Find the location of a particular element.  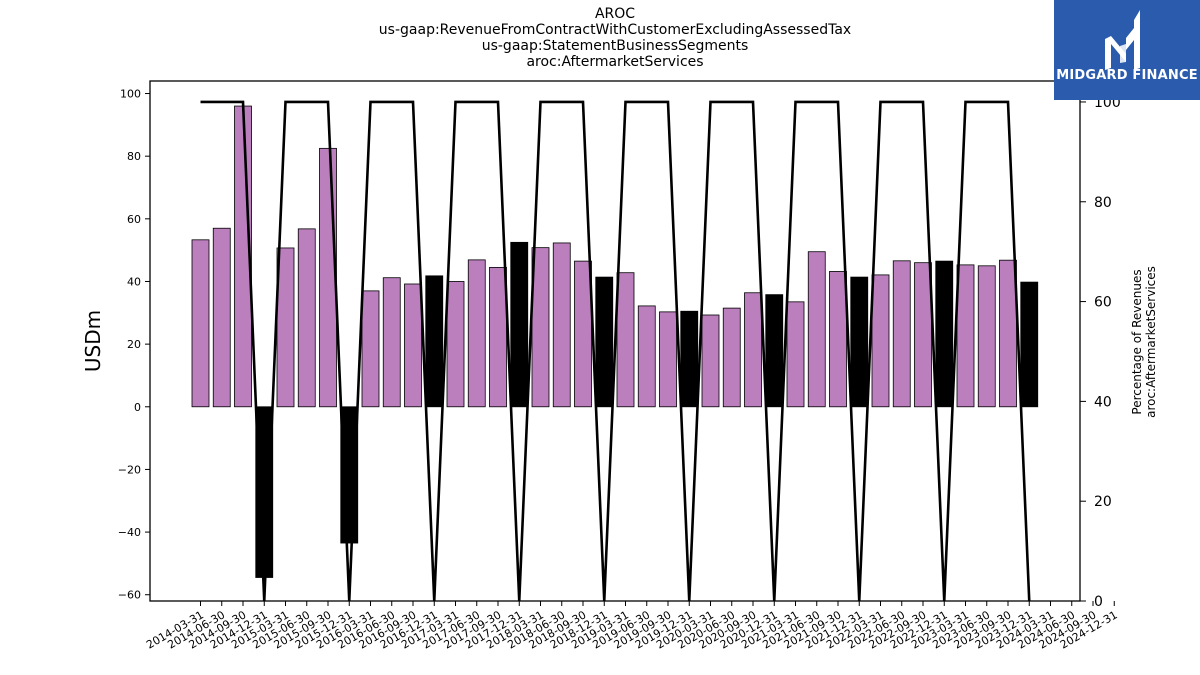

chart-subtitle-axis: us-gaap:StatementBusinessSegments is located at coordinates (615, 46).